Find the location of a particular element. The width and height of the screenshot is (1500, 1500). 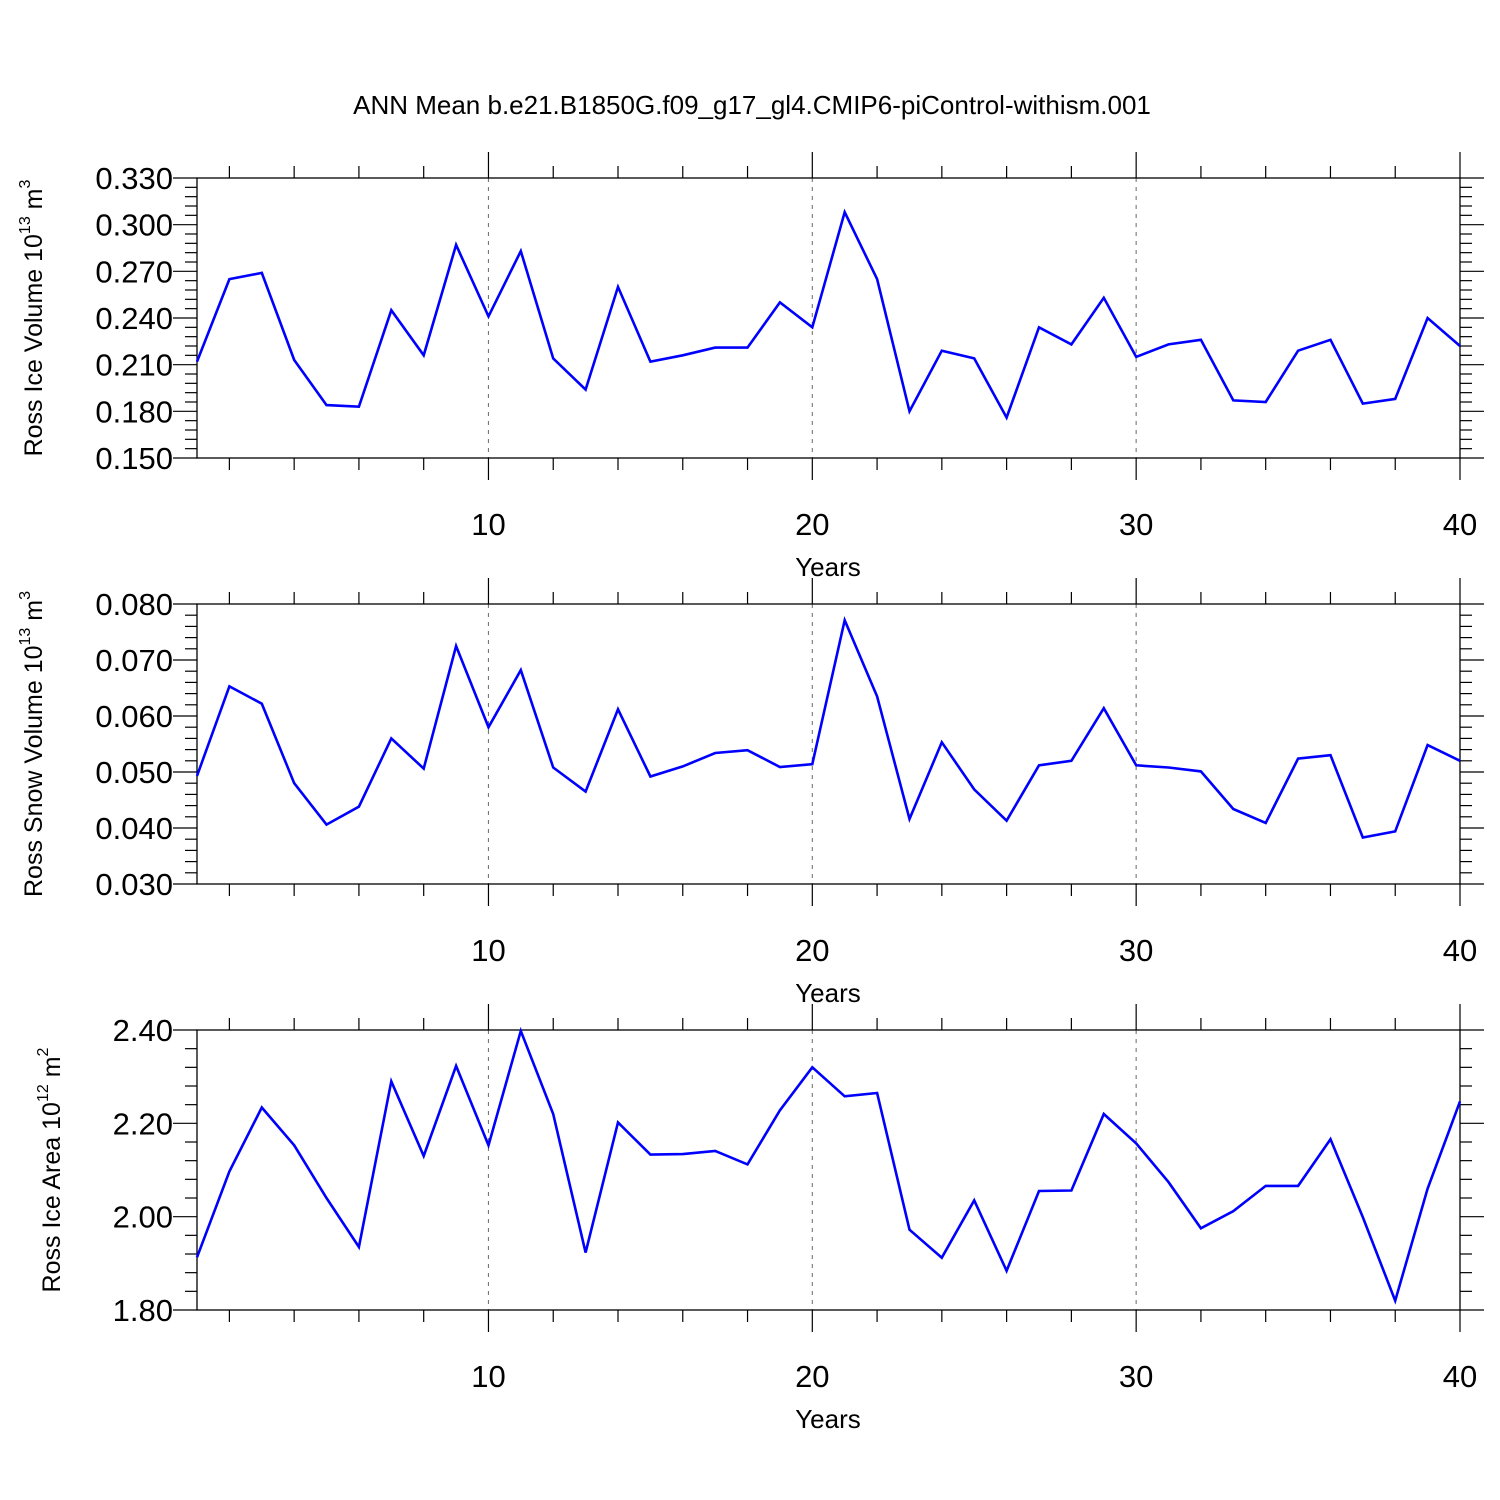

y-axis-label-text: Ross Ice Area 10 is located at coordinates (52, 1197).